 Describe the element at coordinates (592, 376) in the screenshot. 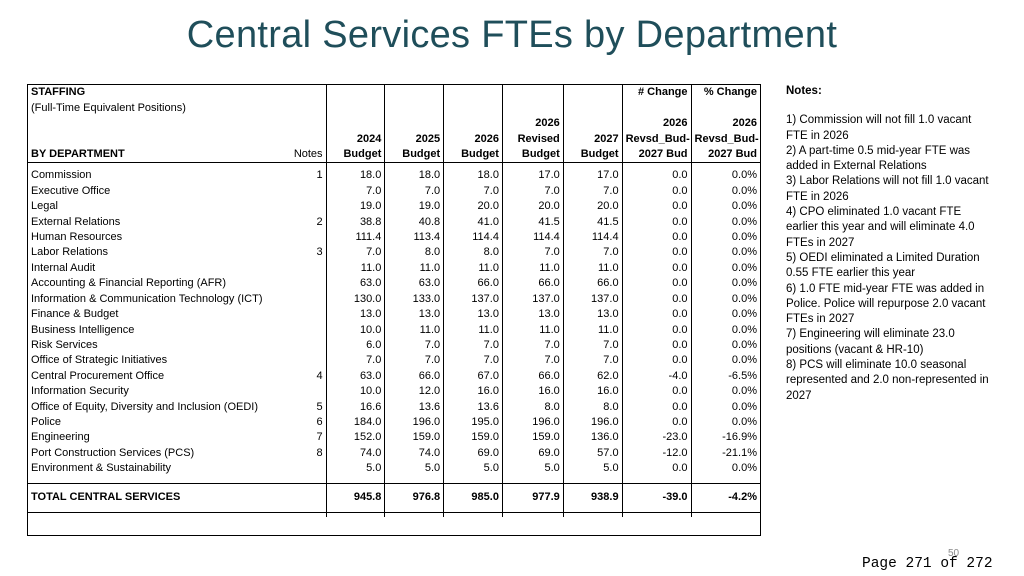

I see `value-cell: 62.0` at that location.